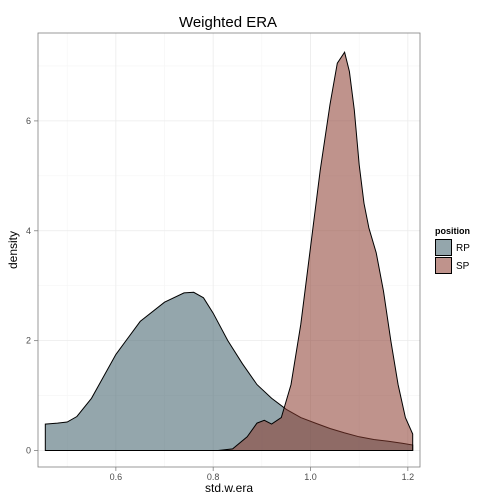 The height and width of the screenshot is (504, 504). I want to click on y-tick-label: 2, so click(28, 341).